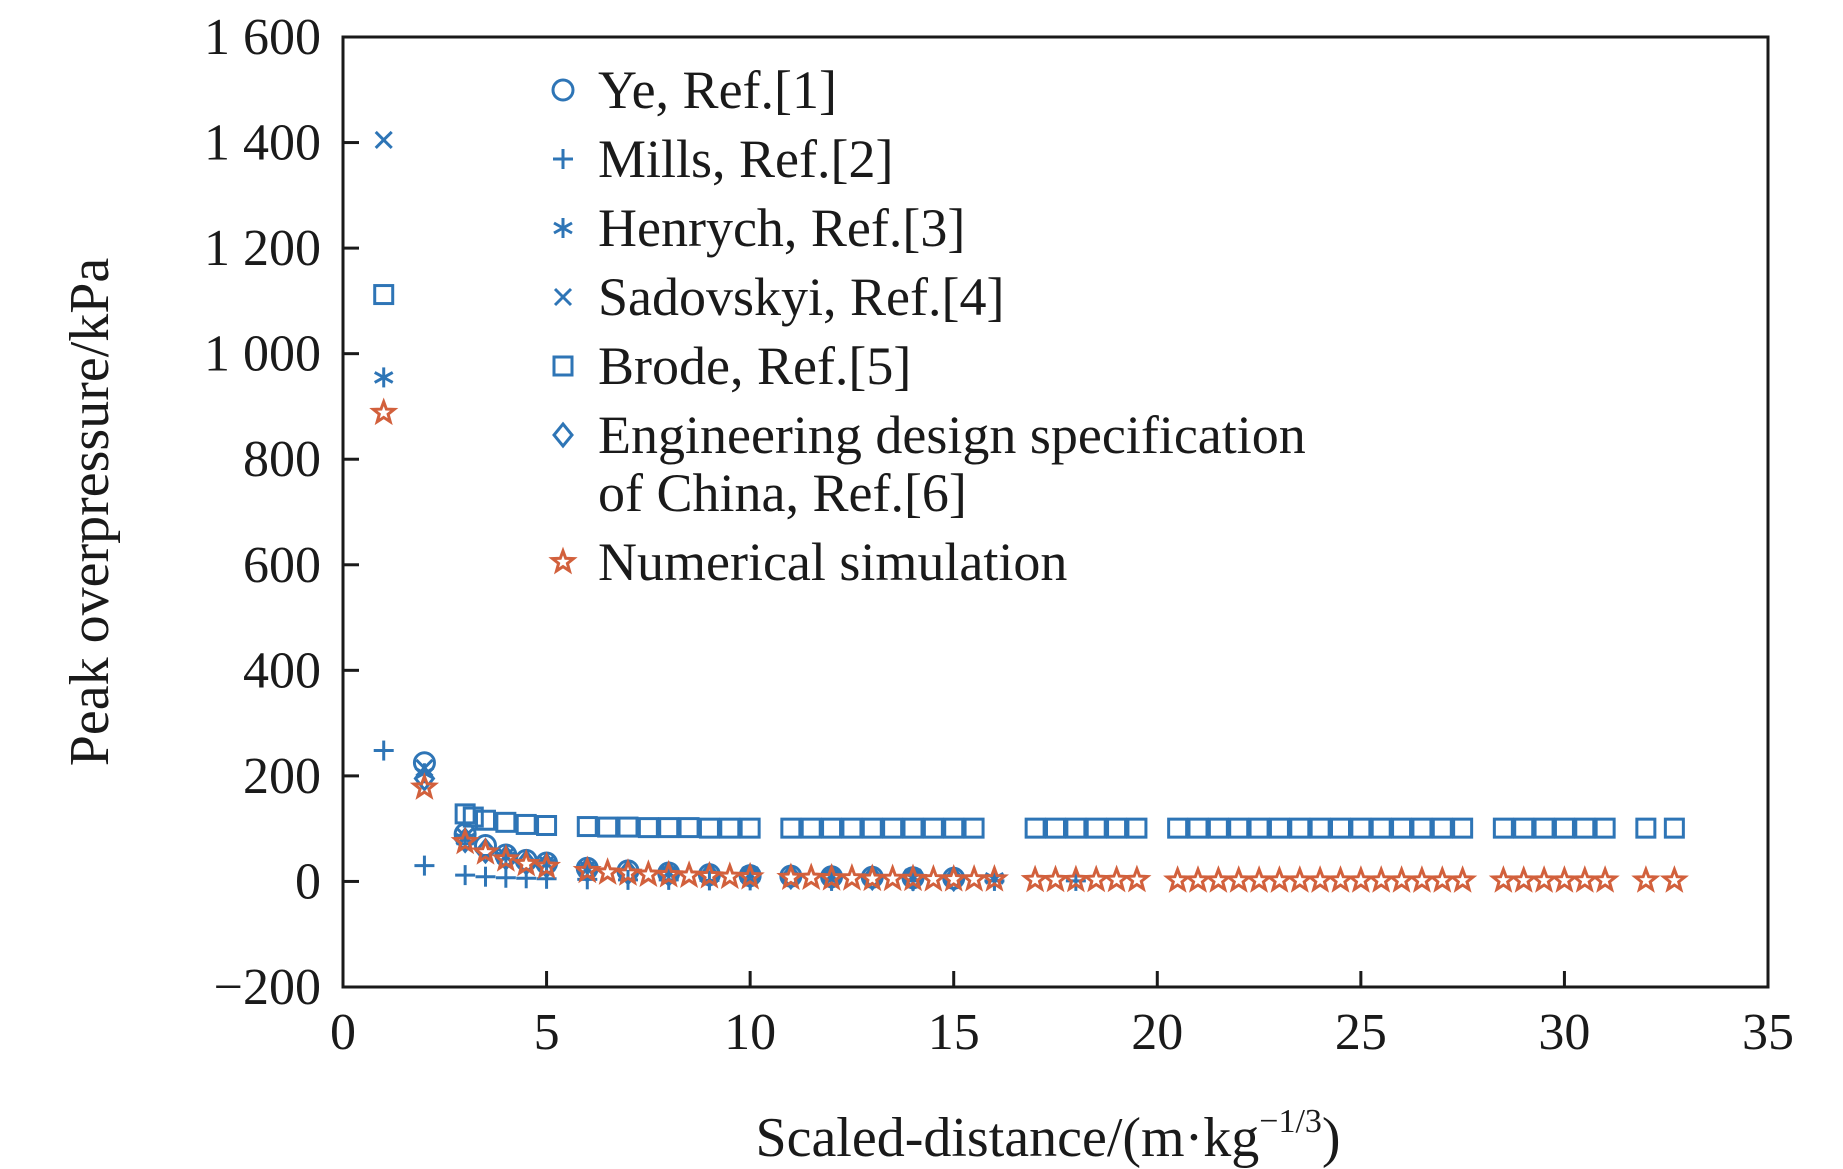  Describe the element at coordinates (1564, 1032) in the screenshot. I see `x-tick-label: 30` at that location.